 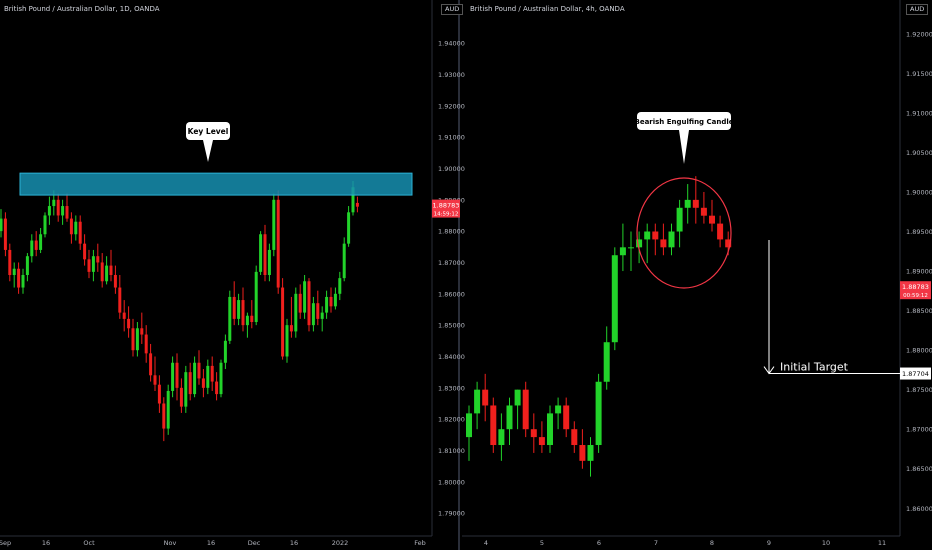 What do you see at coordinates (919, 469) in the screenshot?
I see `right-y-tick-label: 1.86500` at bounding box center [919, 469].